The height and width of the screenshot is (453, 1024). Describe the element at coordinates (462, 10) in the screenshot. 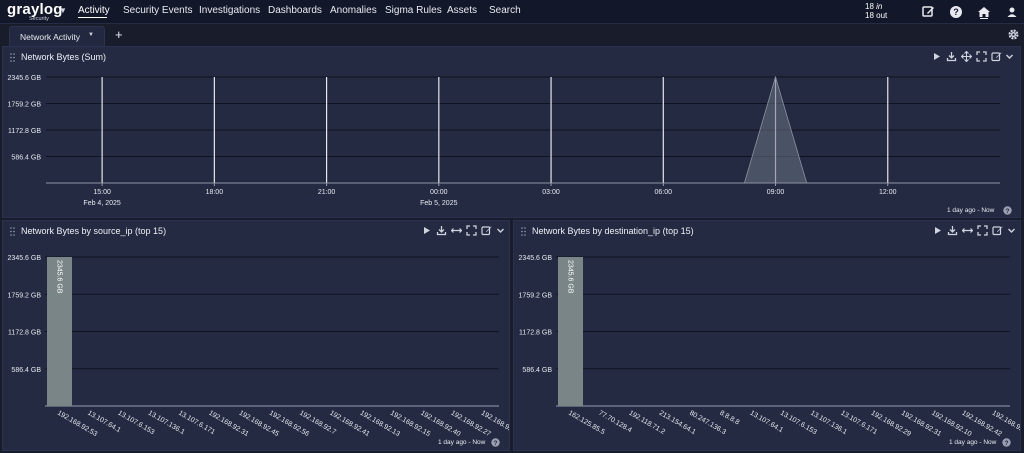

I see `nav-assets: Assets` at that location.